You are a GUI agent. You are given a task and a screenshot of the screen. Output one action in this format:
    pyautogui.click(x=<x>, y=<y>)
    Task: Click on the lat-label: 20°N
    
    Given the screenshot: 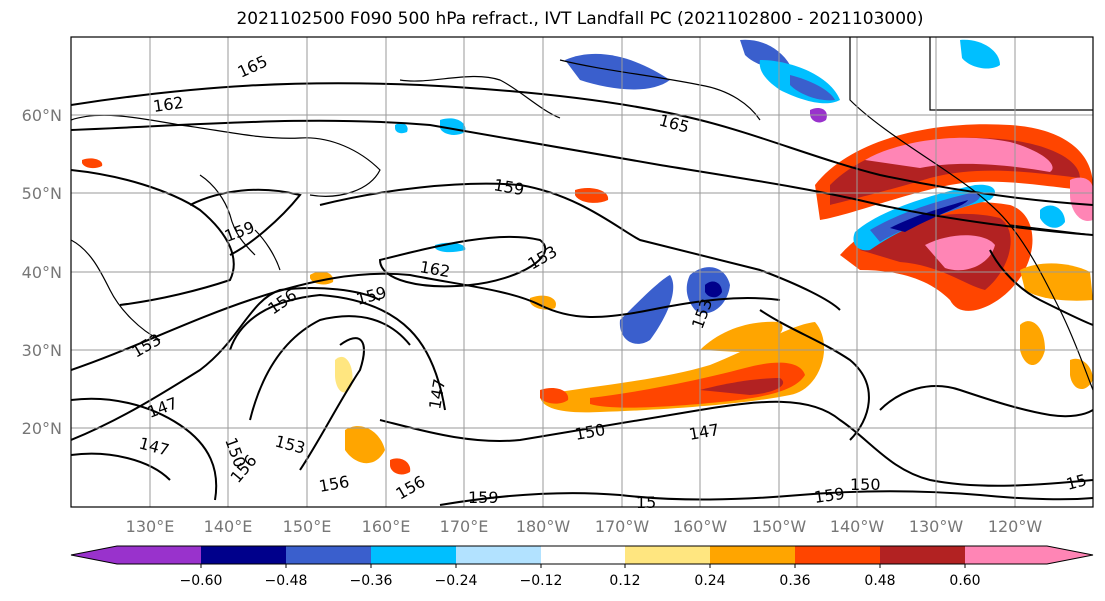 What is the action you would take?
    pyautogui.click(x=42, y=428)
    